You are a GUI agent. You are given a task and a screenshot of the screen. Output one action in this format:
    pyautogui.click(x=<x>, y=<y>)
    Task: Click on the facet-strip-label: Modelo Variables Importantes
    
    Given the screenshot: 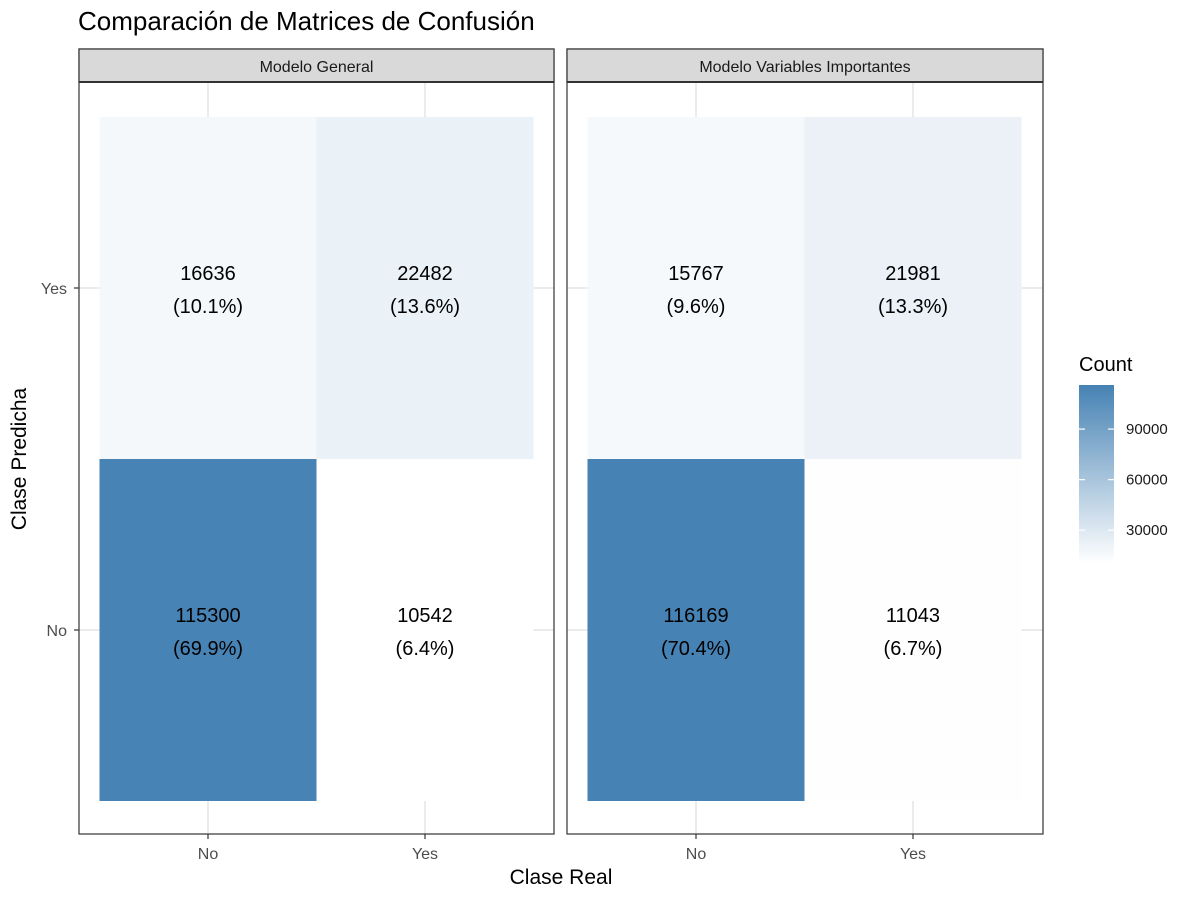 What is the action you would take?
    pyautogui.click(x=804, y=67)
    